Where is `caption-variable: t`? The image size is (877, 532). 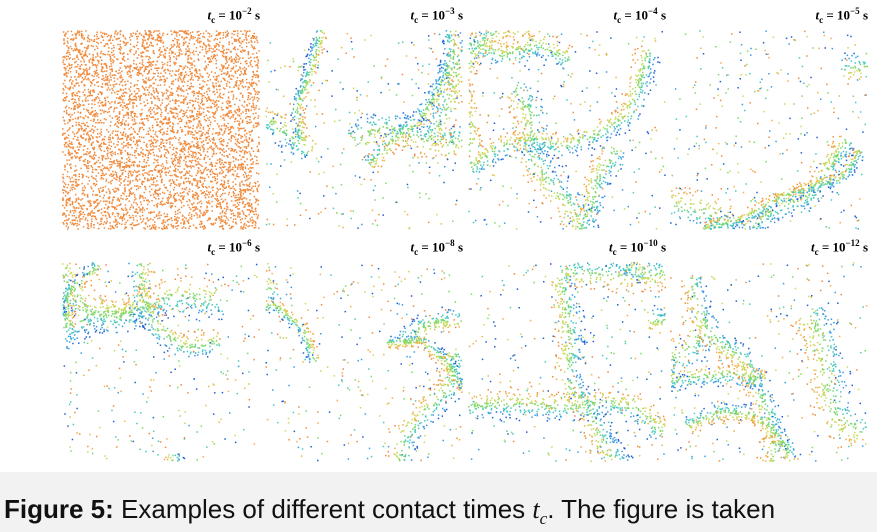 caption-variable: t is located at coordinates (536, 509).